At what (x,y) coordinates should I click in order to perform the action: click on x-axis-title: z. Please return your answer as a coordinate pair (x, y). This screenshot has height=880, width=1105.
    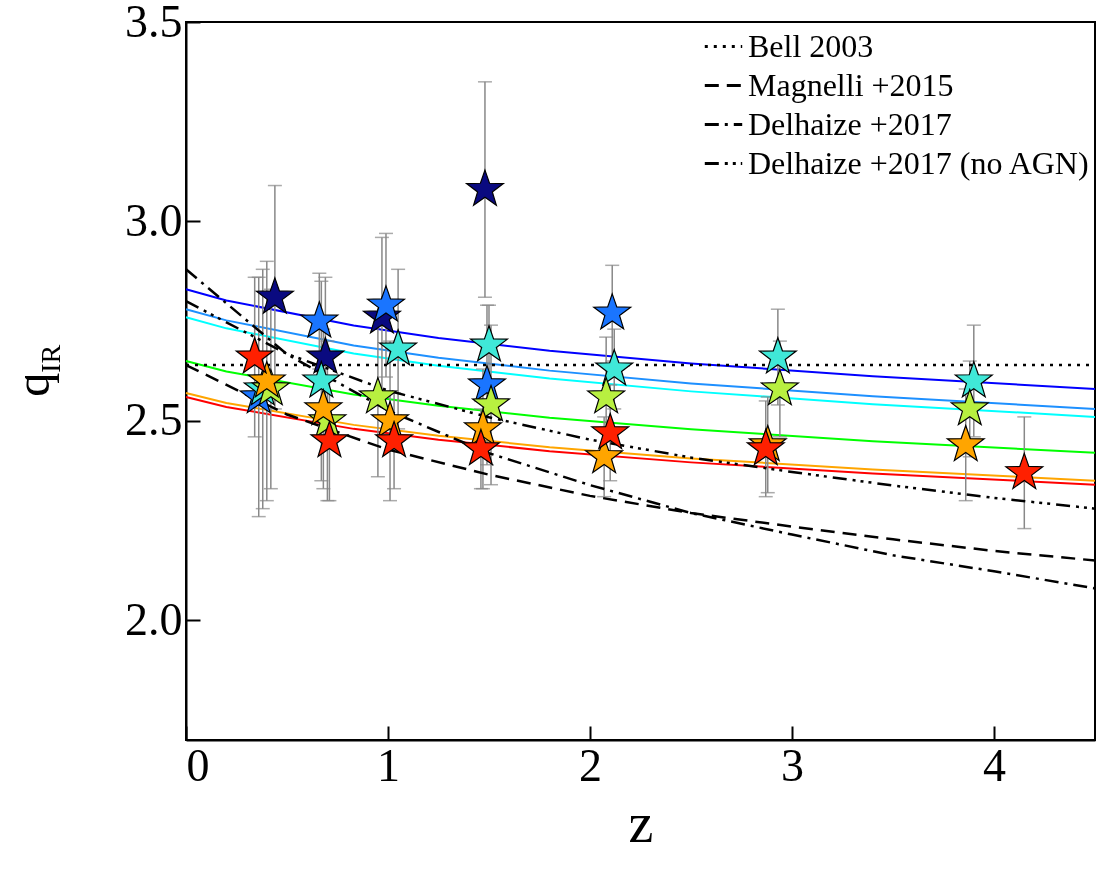
    Looking at the image, I should click on (641, 822).